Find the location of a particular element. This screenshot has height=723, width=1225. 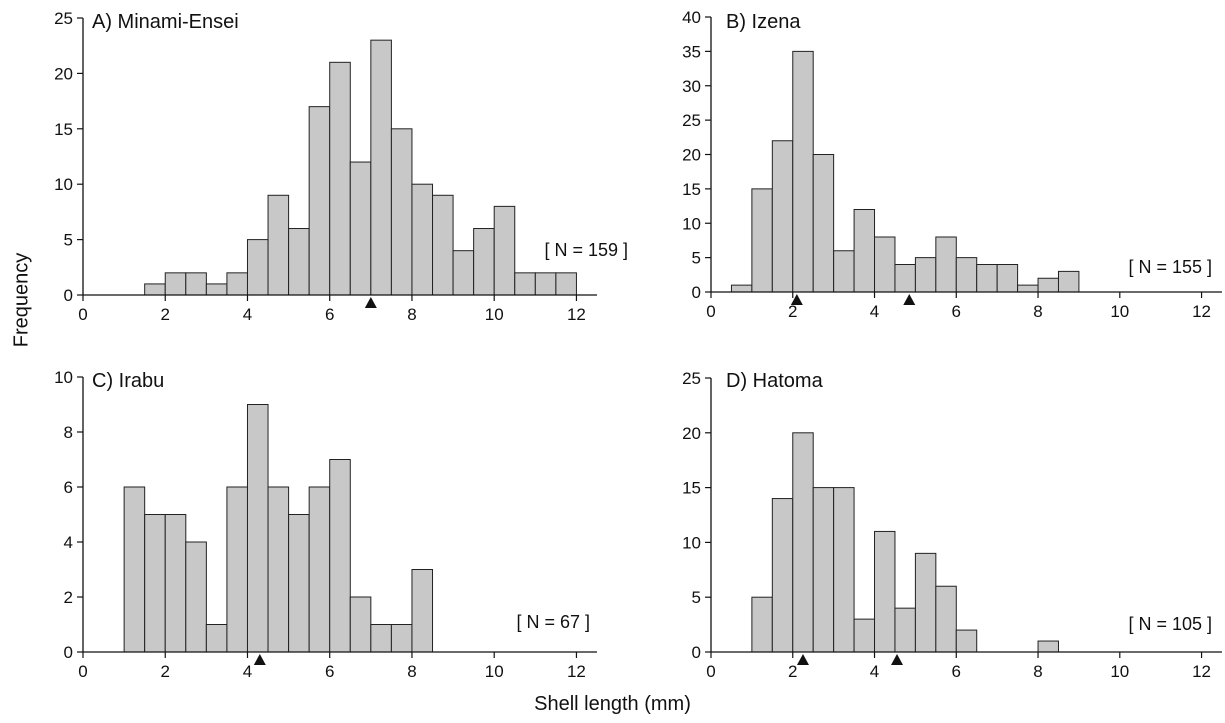

sample-size-label: [ N = 155 ] is located at coordinates (1170, 267).